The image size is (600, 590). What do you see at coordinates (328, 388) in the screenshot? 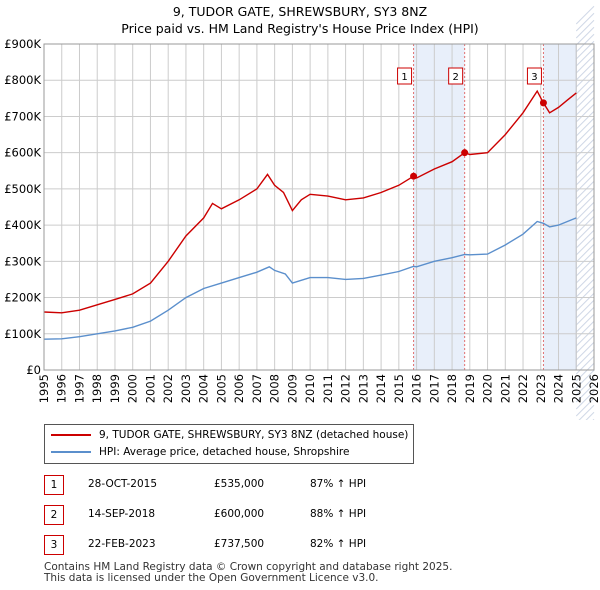
I see `x-tick-label: 2011` at bounding box center [328, 388].